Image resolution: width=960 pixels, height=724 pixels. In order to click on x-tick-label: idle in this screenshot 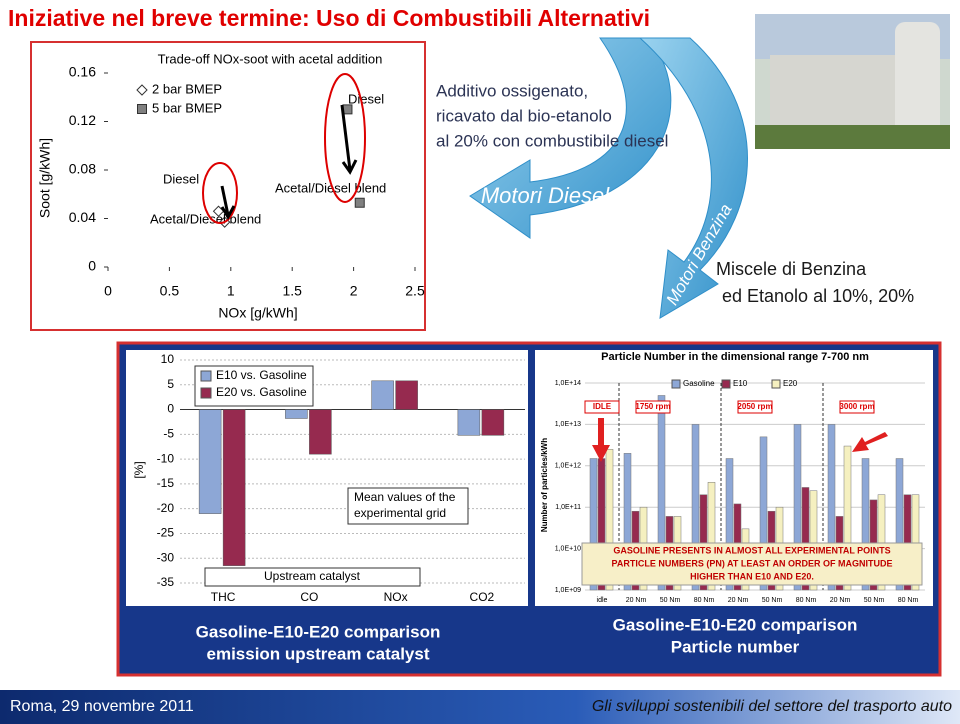, I will do `click(602, 600)`.